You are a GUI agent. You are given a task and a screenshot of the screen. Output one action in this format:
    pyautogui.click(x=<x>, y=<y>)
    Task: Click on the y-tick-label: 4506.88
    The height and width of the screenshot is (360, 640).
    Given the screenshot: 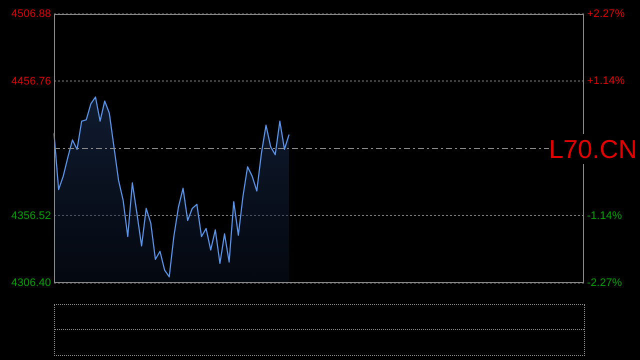 What is the action you would take?
    pyautogui.click(x=31, y=14)
    